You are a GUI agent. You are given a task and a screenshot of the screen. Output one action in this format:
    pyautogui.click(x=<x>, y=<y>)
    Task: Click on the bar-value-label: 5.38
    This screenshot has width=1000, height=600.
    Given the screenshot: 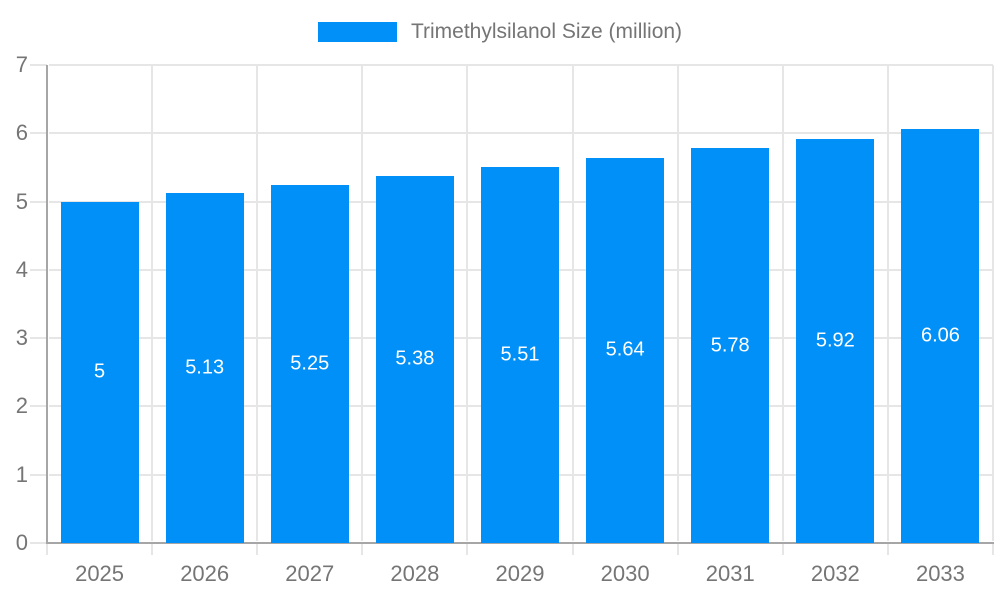 What is the action you would take?
    pyautogui.click(x=415, y=358)
    